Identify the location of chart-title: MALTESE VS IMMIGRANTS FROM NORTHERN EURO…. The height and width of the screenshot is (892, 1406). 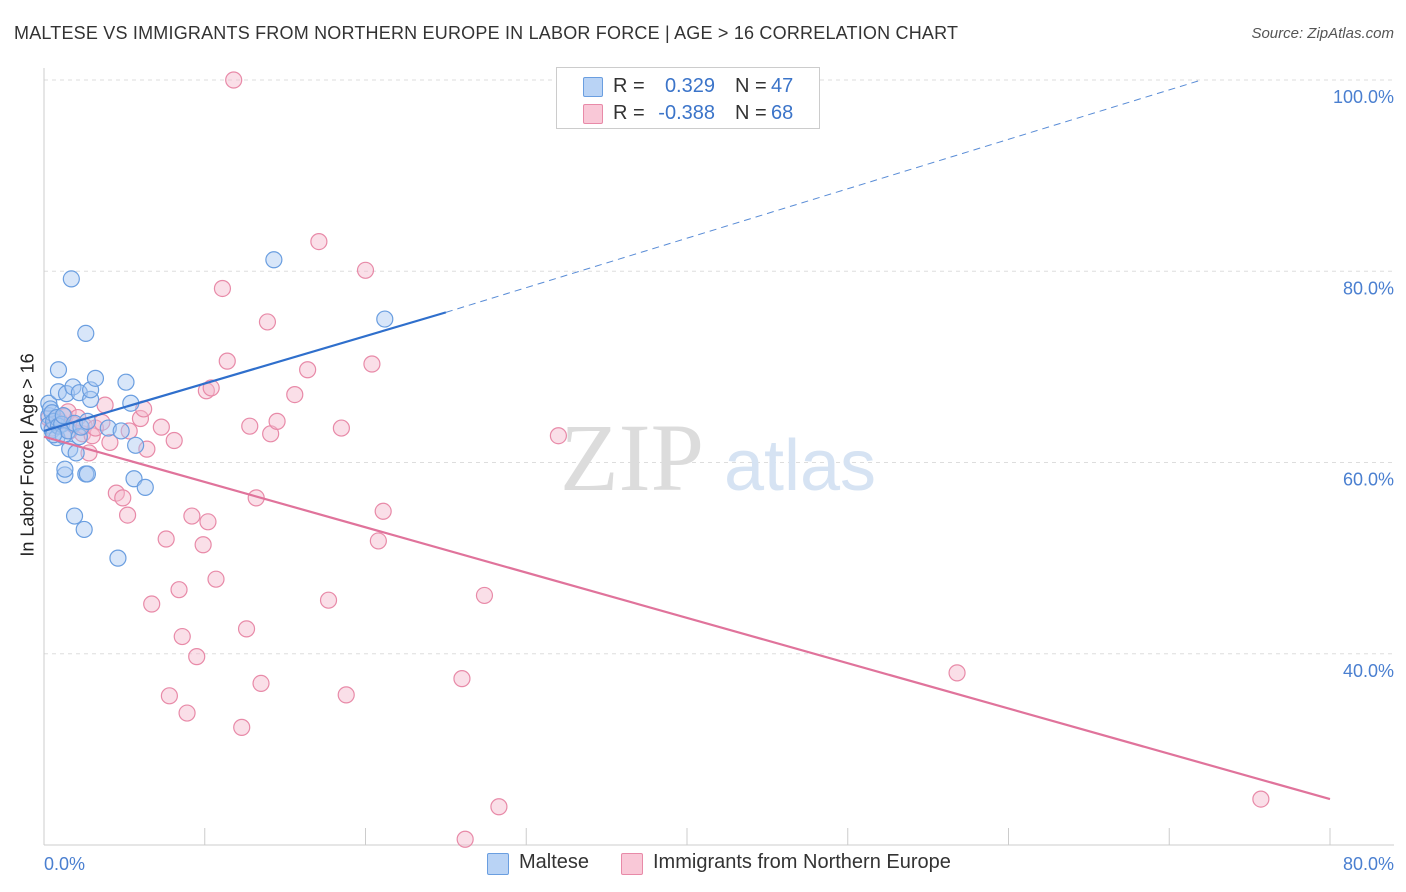
(486, 33).